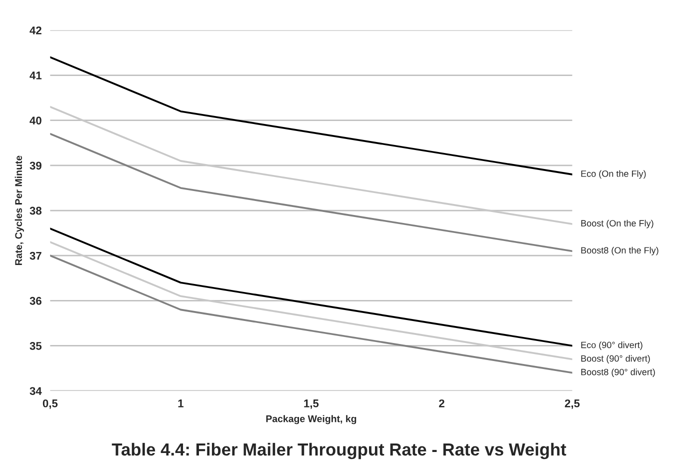 The image size is (678, 472). What do you see at coordinates (572, 404) in the screenshot?
I see `x-tick-label: 2,5` at bounding box center [572, 404].